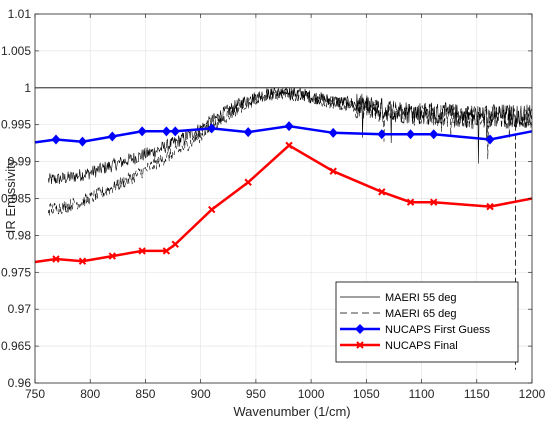  I want to click on x-tick-label: 1200, so click(532, 394).